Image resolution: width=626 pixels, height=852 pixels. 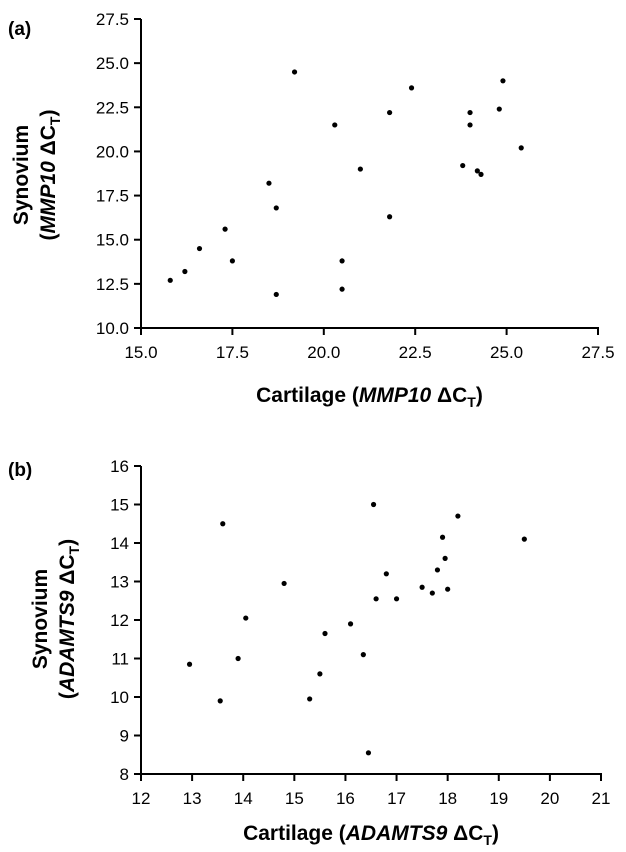 I want to click on y-axis-title: Synovium(MMP10 ΔCT), so click(x=36, y=174).